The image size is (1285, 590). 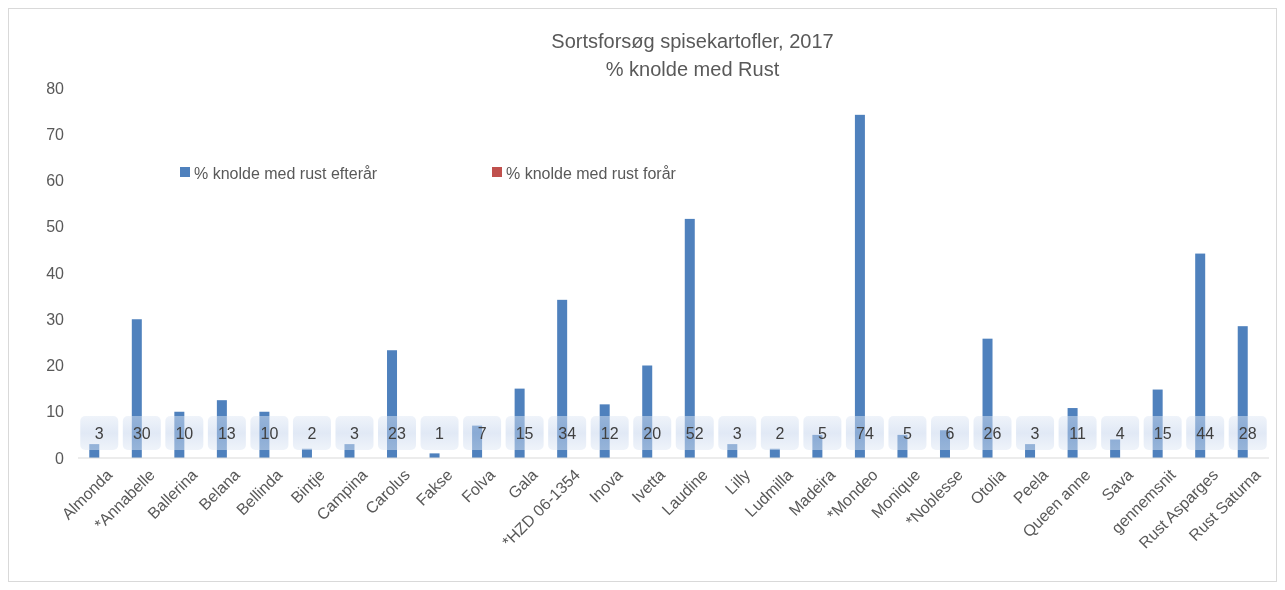 I want to click on y-tick-label: 60, so click(x=55, y=181).